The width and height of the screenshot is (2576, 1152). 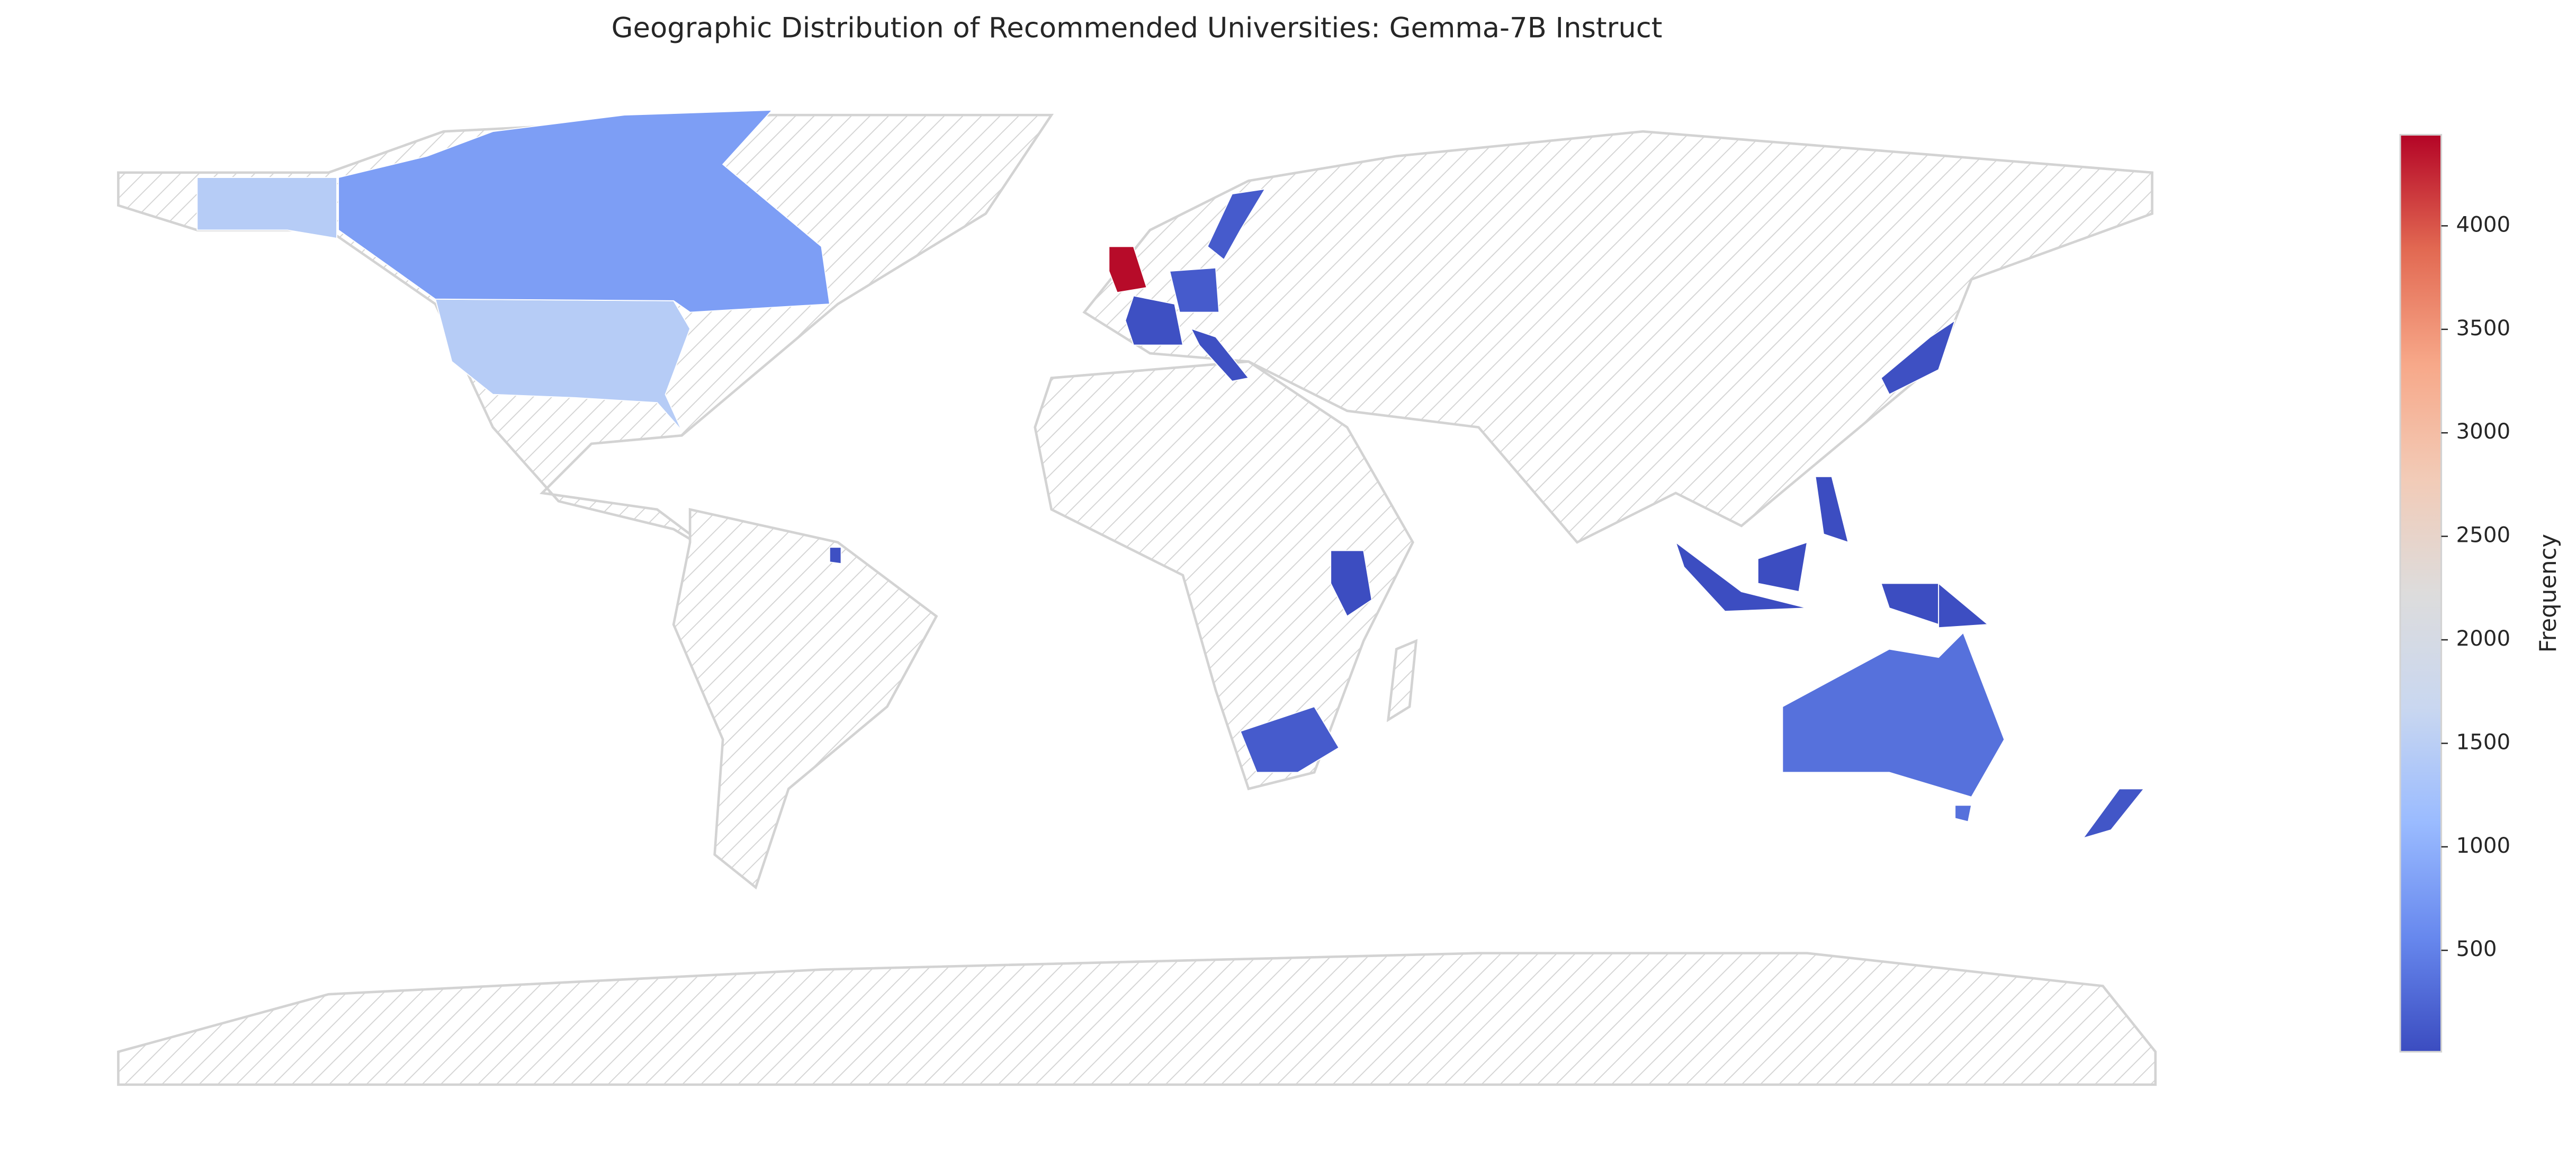 I want to click on colorbar, so click(x=2421, y=593).